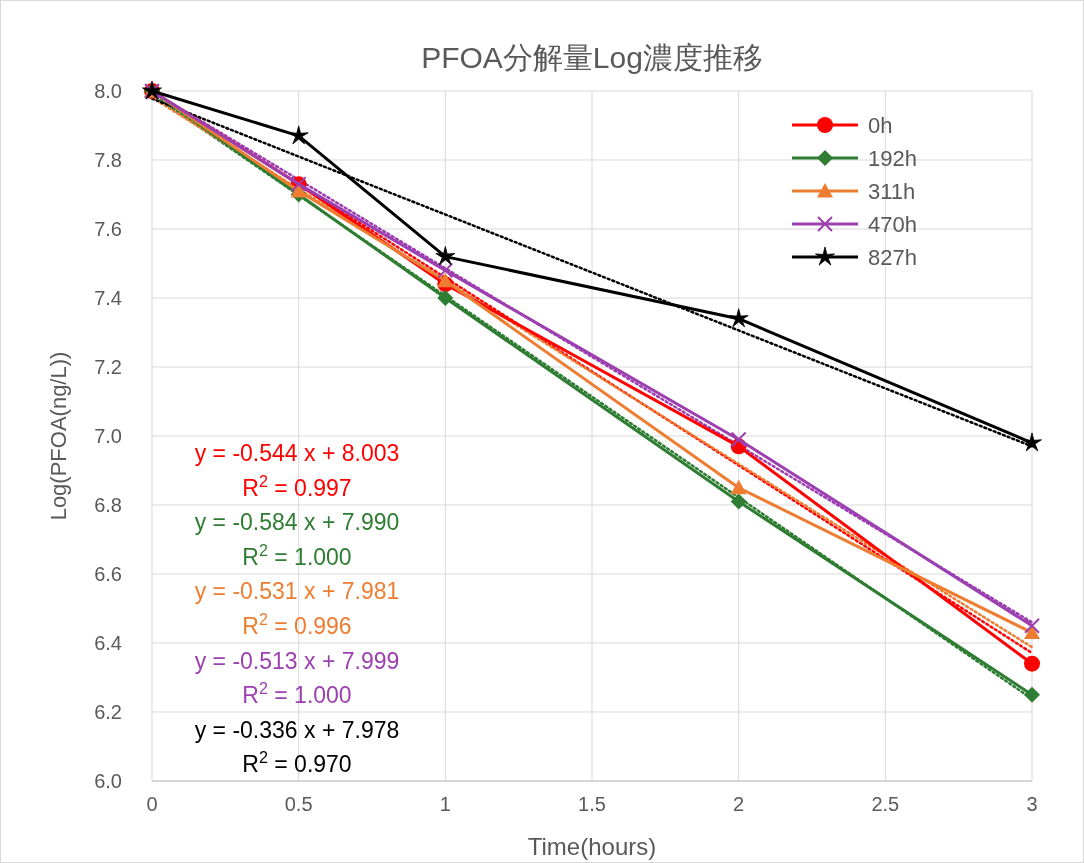 This screenshot has height=863, width=1084. Describe the element at coordinates (108, 160) in the screenshot. I see `y-tick-label: 7.8` at that location.